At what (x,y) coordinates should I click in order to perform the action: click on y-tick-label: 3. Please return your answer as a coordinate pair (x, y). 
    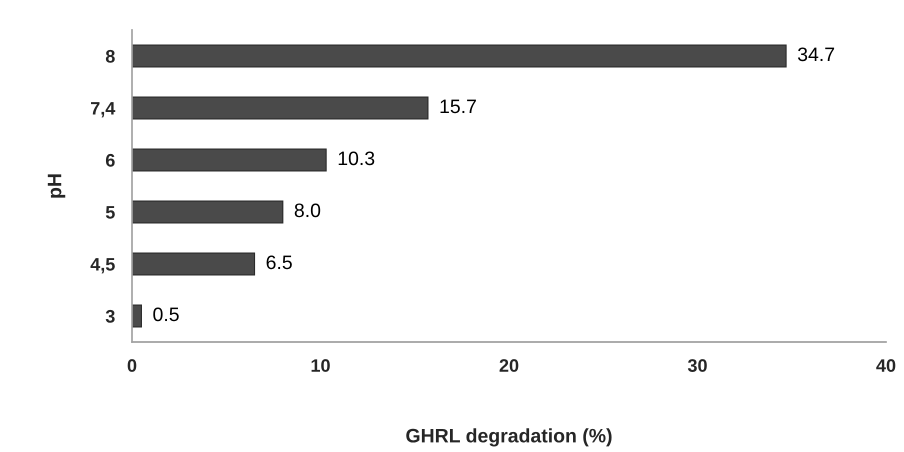
    Looking at the image, I should click on (110, 316).